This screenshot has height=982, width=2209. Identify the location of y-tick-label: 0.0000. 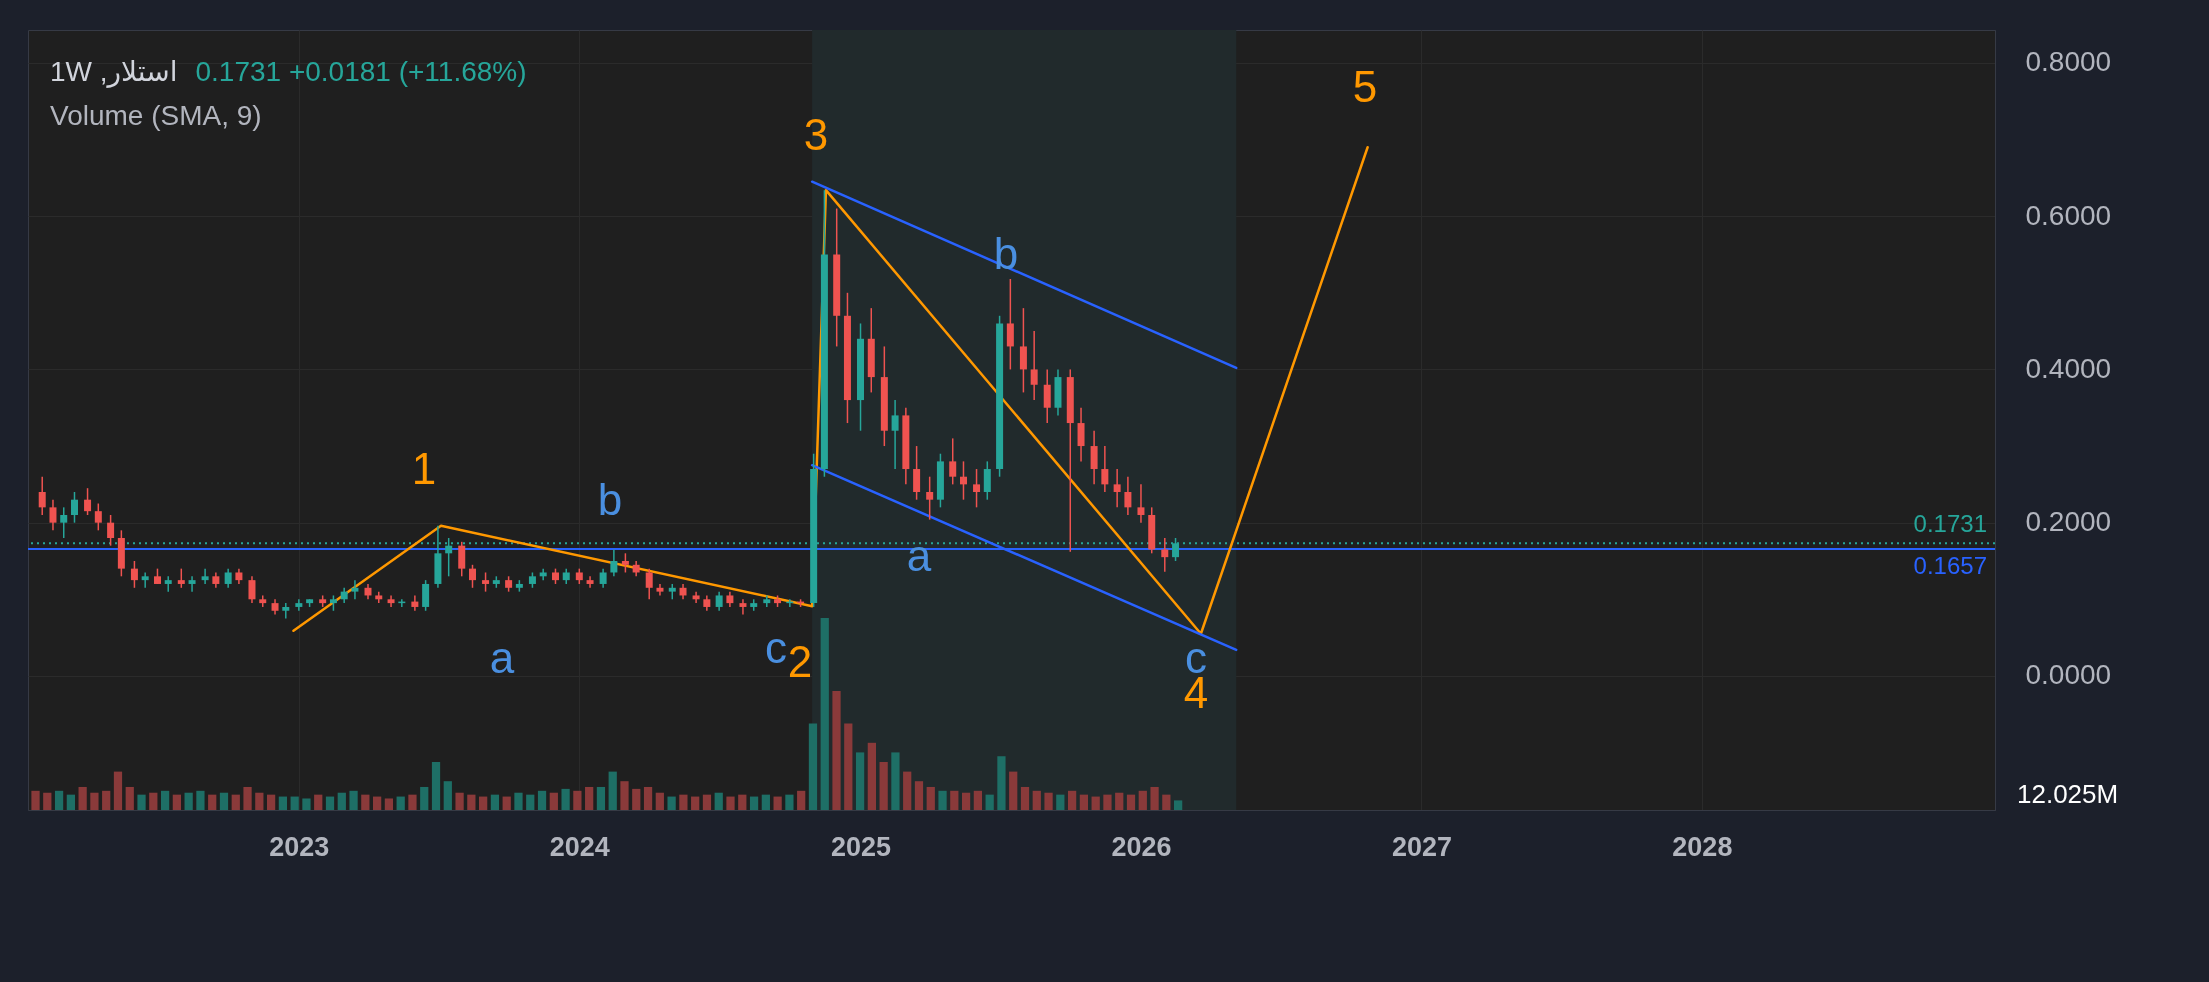
(2068, 675).